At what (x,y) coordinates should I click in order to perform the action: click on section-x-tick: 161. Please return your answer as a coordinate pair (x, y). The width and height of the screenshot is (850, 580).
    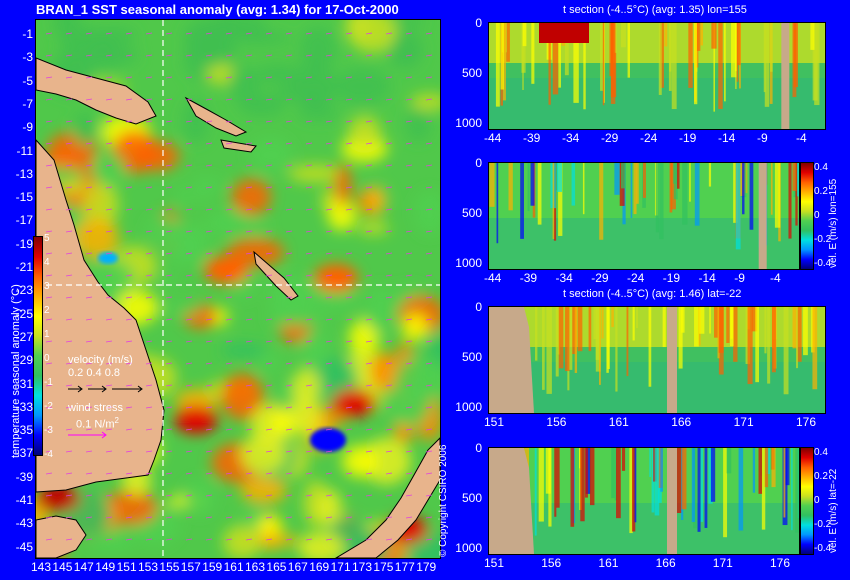
    Looking at the image, I should click on (608, 563).